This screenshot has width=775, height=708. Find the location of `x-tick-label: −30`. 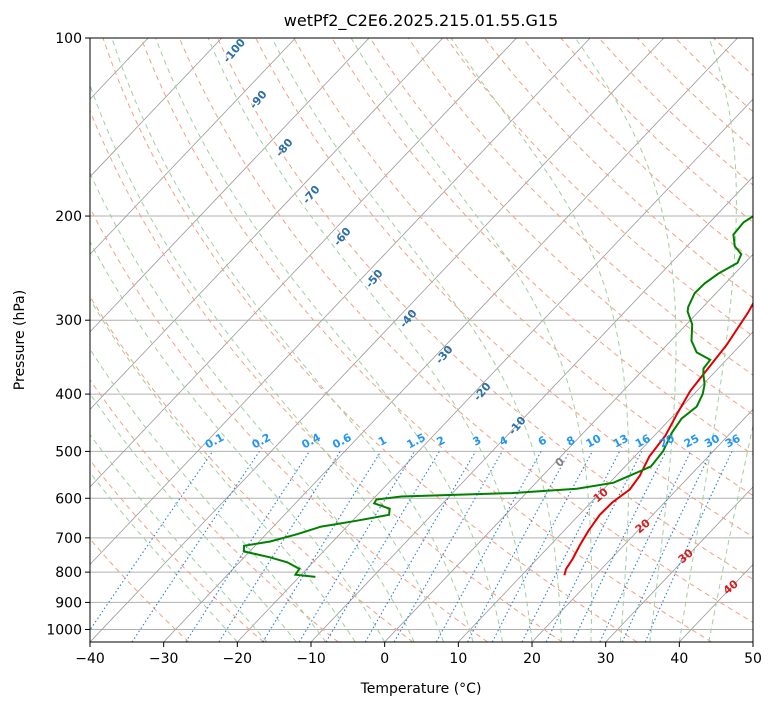

x-tick-label: −30 is located at coordinates (164, 659).